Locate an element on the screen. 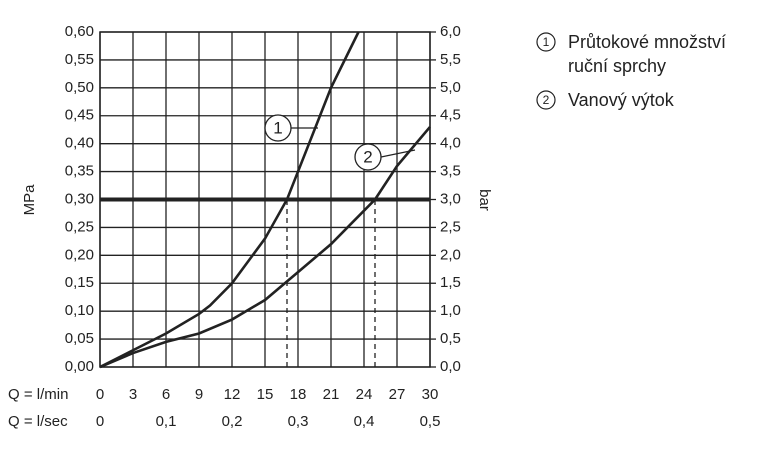 This screenshot has height=450, width=780. y-tick-label: 0,60 is located at coordinates (79, 31).